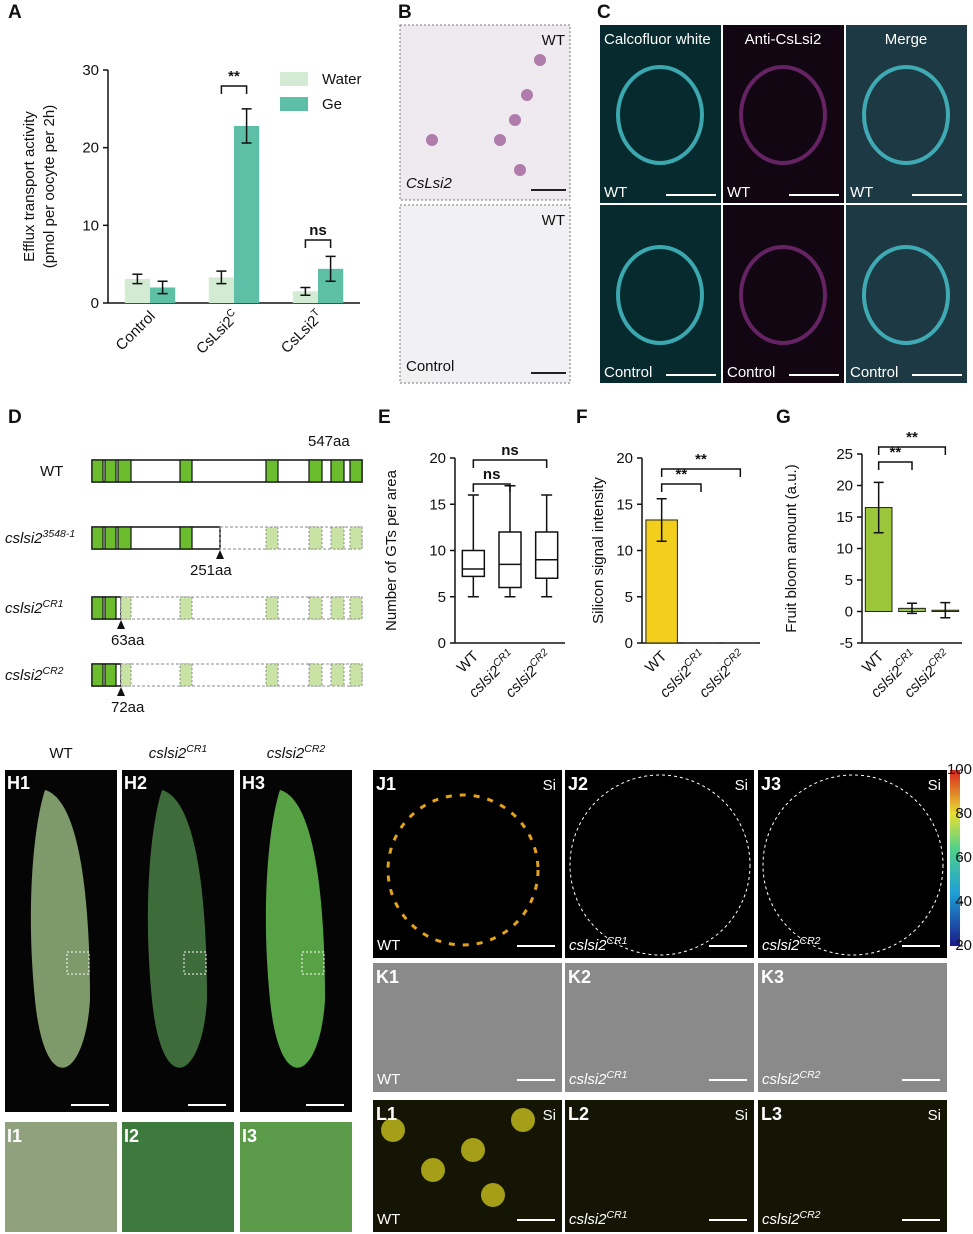 This screenshot has height=1234, width=973. Describe the element at coordinates (963, 945) in the screenshot. I see `colorbar-label: 20` at that location.